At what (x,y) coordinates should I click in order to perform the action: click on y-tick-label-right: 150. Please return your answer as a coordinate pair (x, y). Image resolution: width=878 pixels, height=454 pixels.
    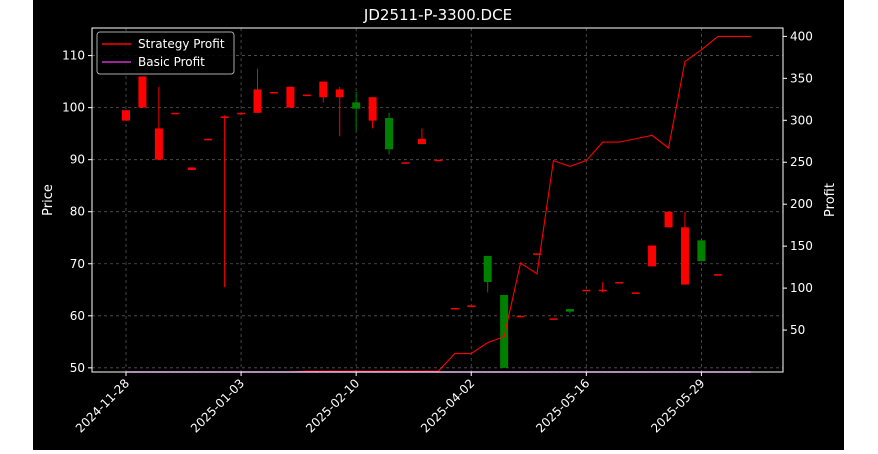
    Looking at the image, I should click on (801, 246).